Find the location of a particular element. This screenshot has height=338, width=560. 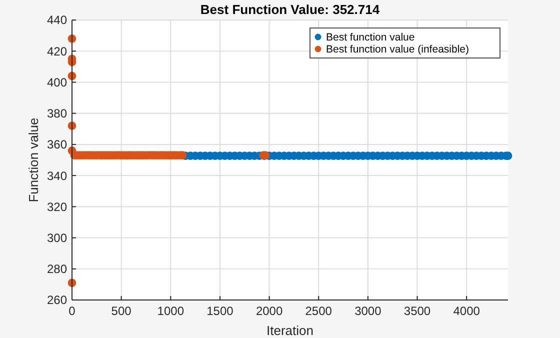

y-tick-label: 300 is located at coordinates (57, 237).